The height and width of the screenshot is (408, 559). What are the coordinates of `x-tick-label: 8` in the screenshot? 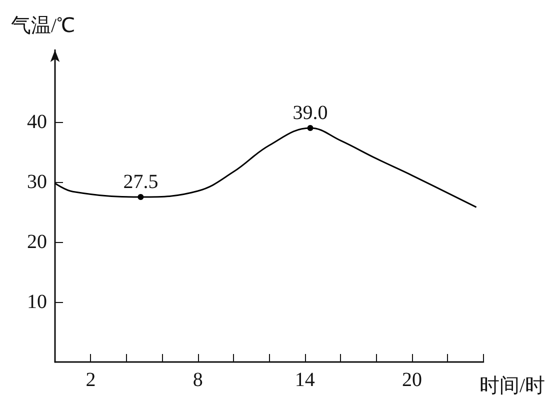 It's located at (197, 380).